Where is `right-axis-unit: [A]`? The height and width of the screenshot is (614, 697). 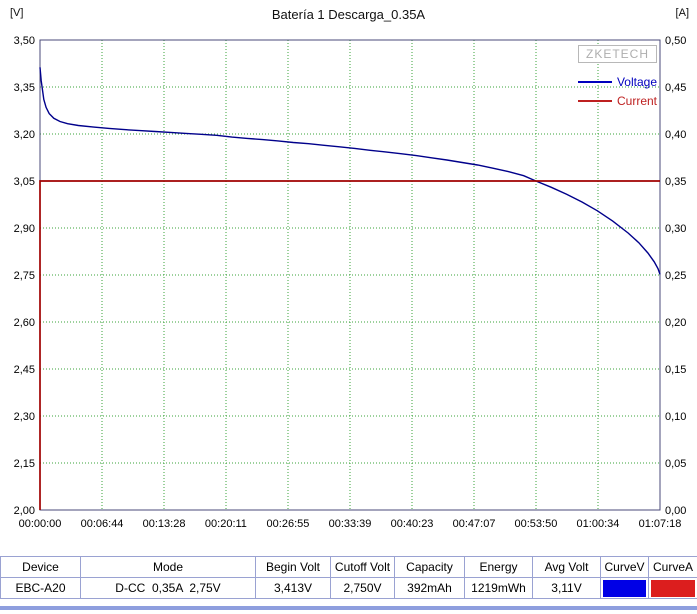
right-axis-unit: [A] is located at coordinates (682, 13).